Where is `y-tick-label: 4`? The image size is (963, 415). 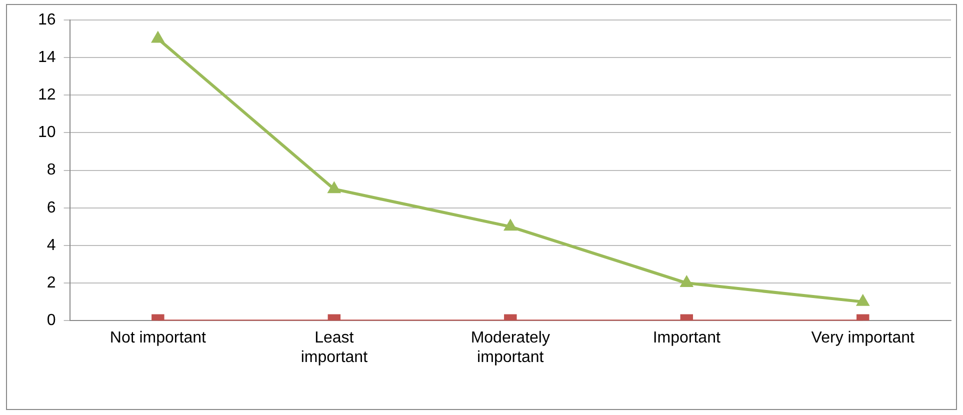
y-tick-label: 4 is located at coordinates (51, 245).